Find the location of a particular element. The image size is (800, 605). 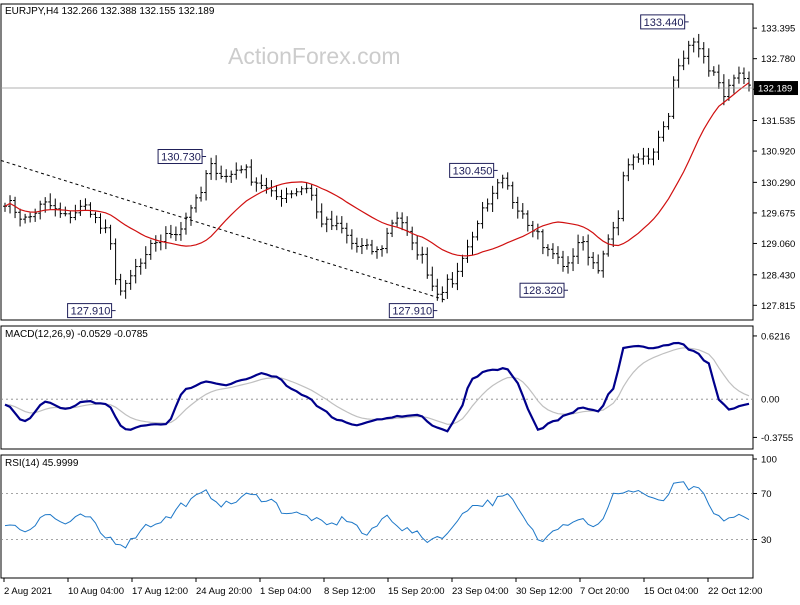

price-annotation: 127.910 is located at coordinates (91, 311).